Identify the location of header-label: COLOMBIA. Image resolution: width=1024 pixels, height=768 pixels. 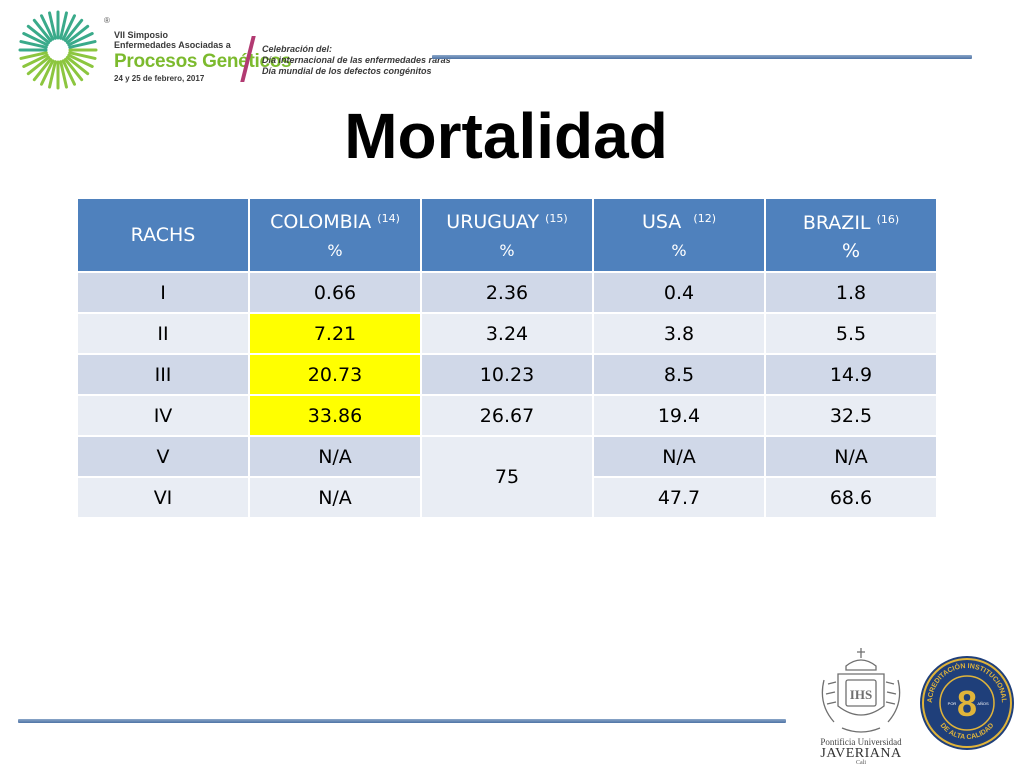
(321, 222).